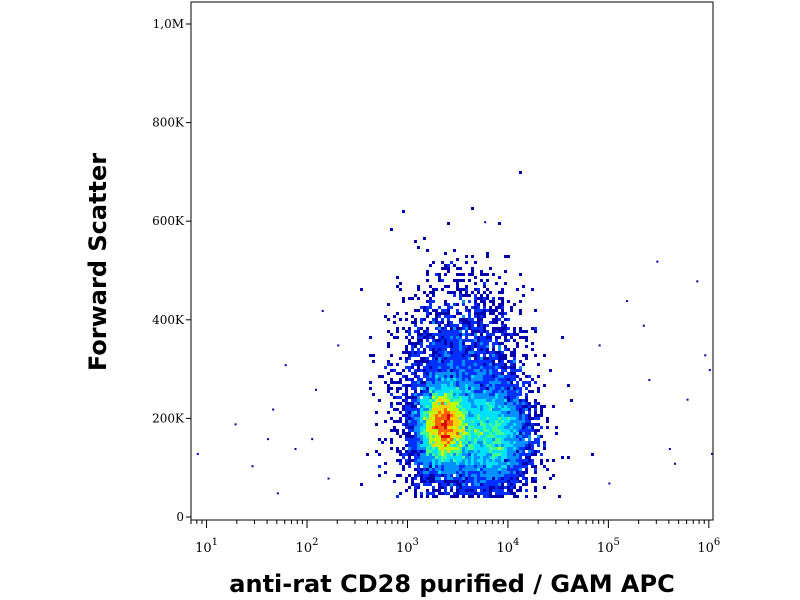 The image size is (800, 600). I want to click on density-cell-2082, so click(412, 397).